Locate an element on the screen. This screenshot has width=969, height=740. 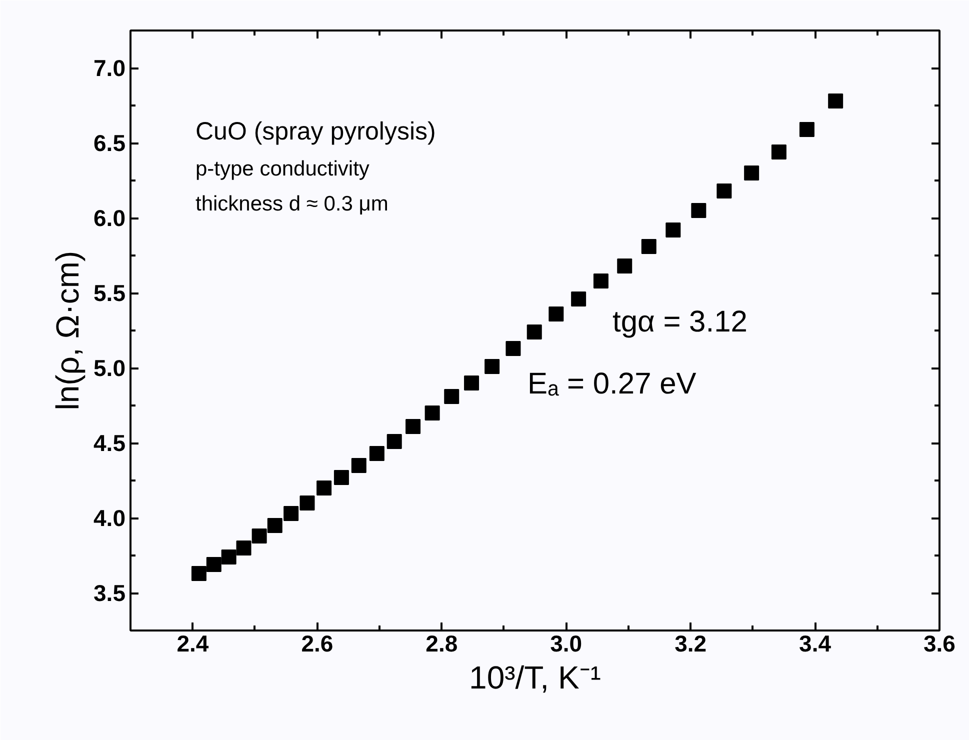
annotation: CuO (spray pyrolysis) is located at coordinates (316, 132).